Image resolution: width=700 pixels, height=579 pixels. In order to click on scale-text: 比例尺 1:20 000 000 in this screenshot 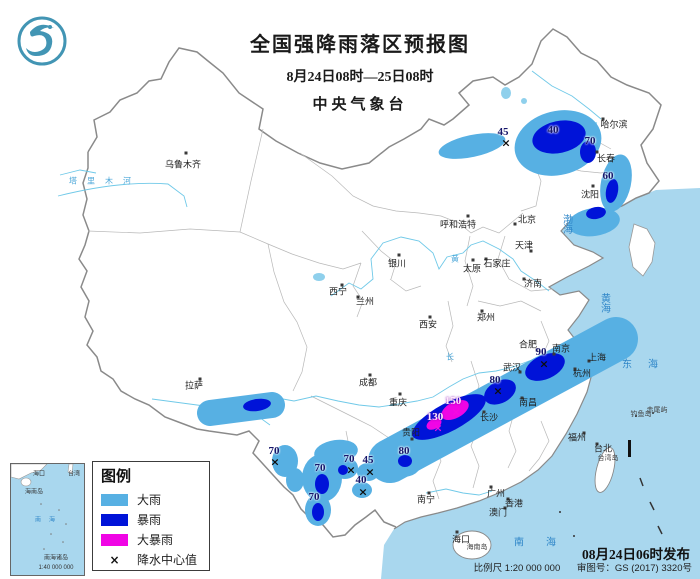, I will do `click(517, 568)`.